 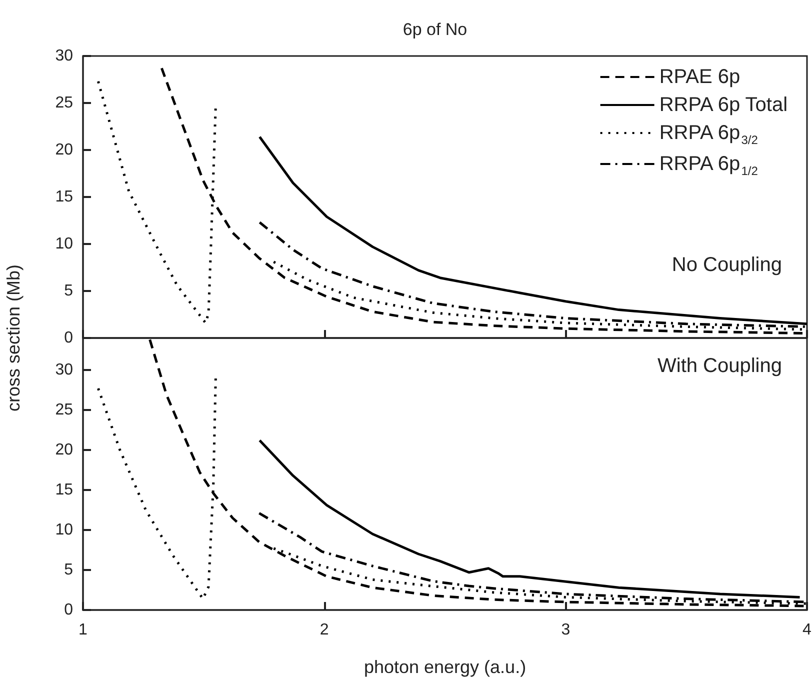 I want to click on legend-label: RRPA 6p Total, so click(x=723, y=105).